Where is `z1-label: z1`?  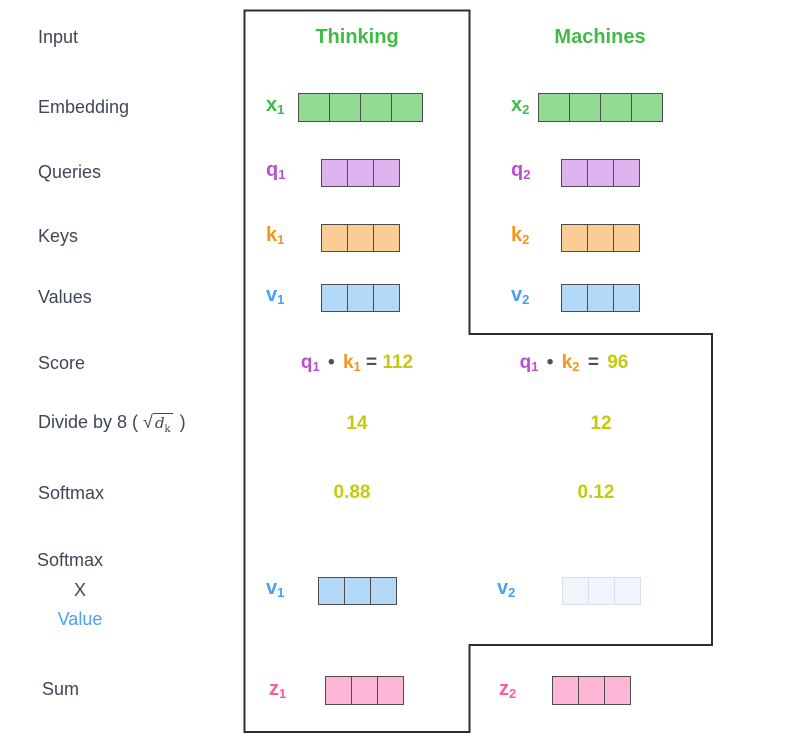
z1-label: z1 is located at coordinates (278, 689).